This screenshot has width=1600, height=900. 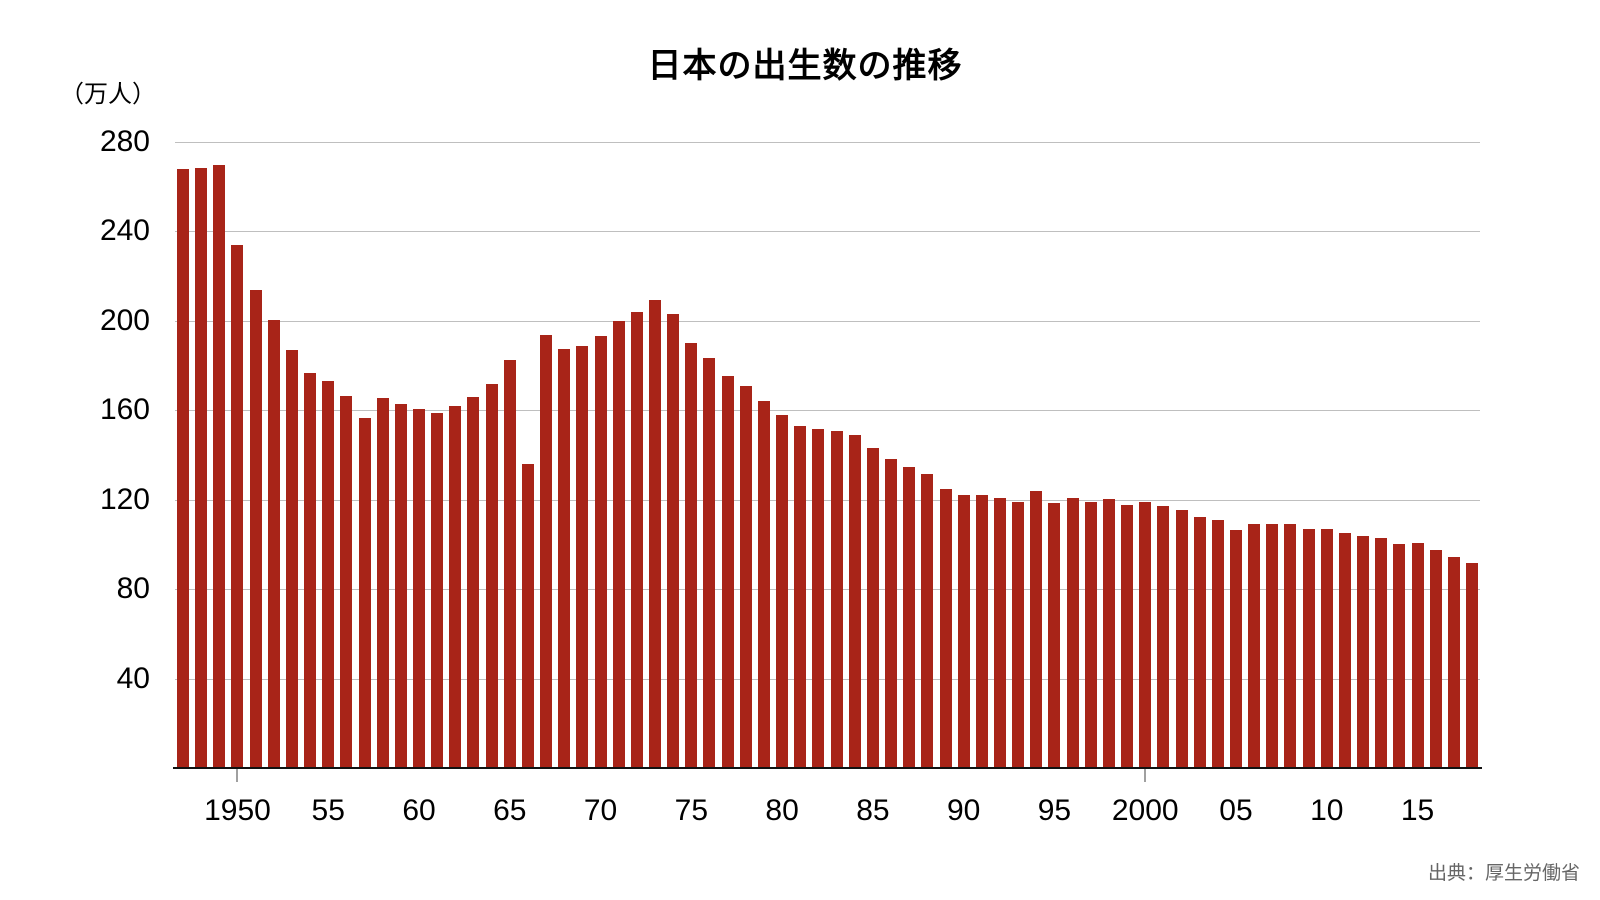 I want to click on bar-1972, so click(x=636, y=540).